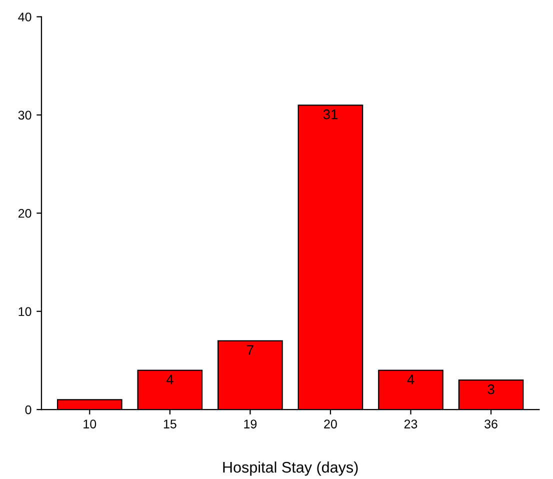  Describe the element at coordinates (25, 311) in the screenshot. I see `y-tick-label: 10` at that location.